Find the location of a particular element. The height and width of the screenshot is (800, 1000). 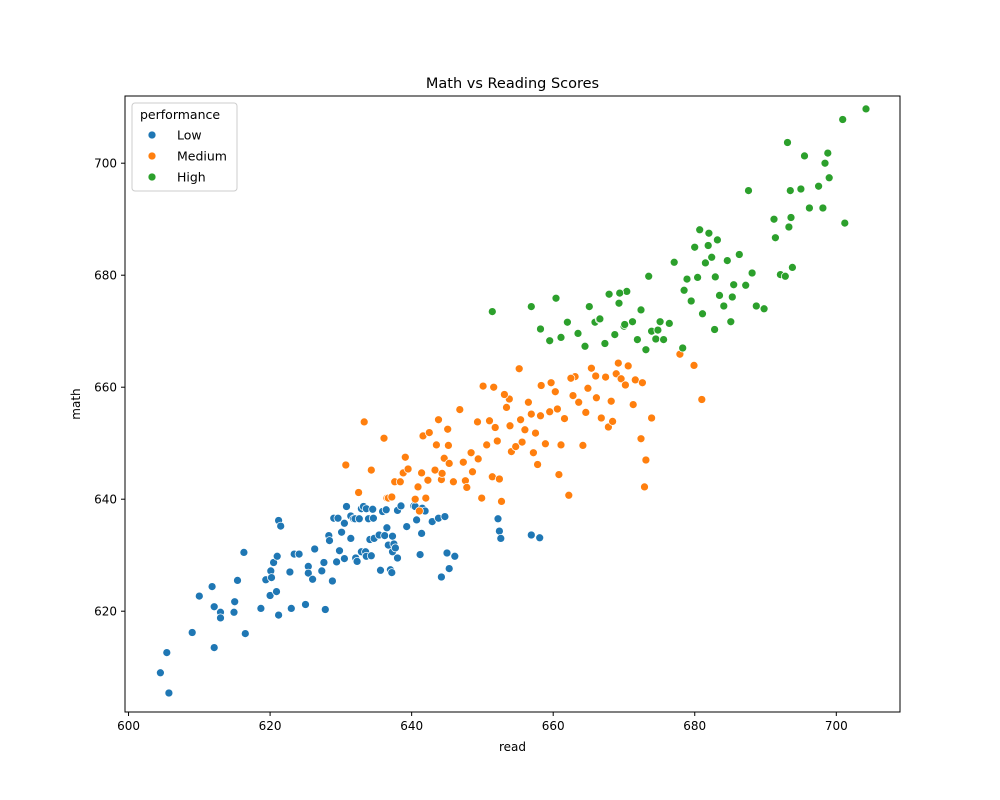

x-axis: 600 620 640 660 680 700 is located at coordinates (482, 722).